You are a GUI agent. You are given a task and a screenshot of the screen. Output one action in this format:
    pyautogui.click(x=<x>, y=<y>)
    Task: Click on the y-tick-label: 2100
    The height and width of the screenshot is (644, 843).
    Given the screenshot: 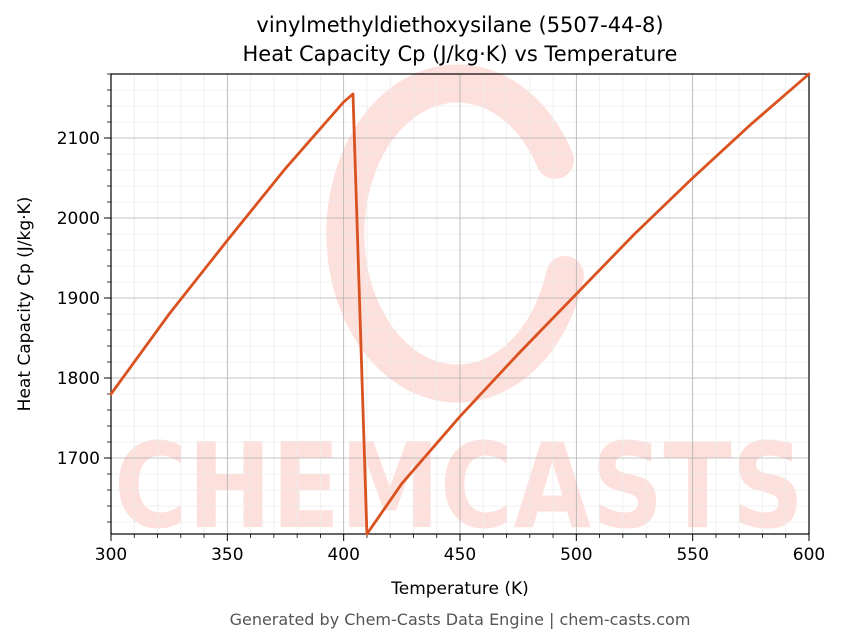 What is the action you would take?
    pyautogui.click(x=78, y=139)
    